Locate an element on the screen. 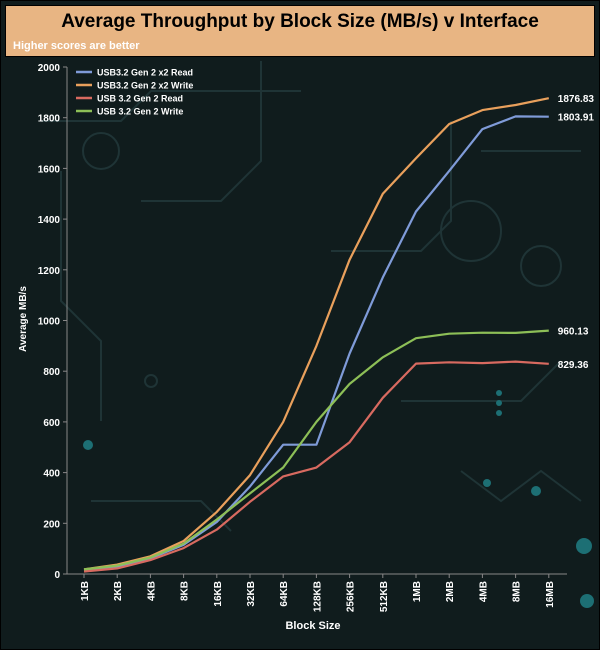 Image resolution: width=600 pixels, height=650 pixels. y-tick-label: 1400 is located at coordinates (49, 220).